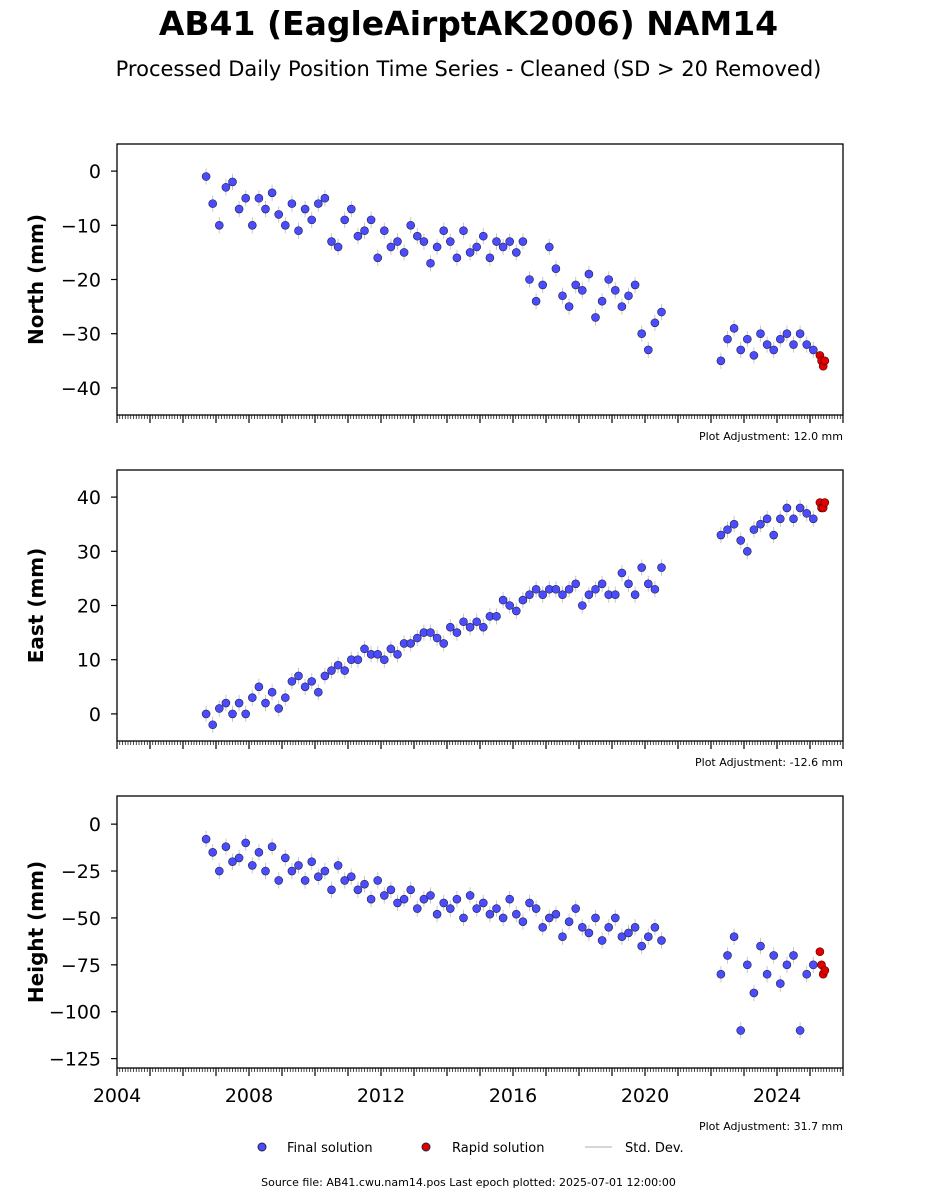 The height and width of the screenshot is (1200, 937). Describe the element at coordinates (513, 1096) in the screenshot. I see `x-tick-label: 2016` at that location.